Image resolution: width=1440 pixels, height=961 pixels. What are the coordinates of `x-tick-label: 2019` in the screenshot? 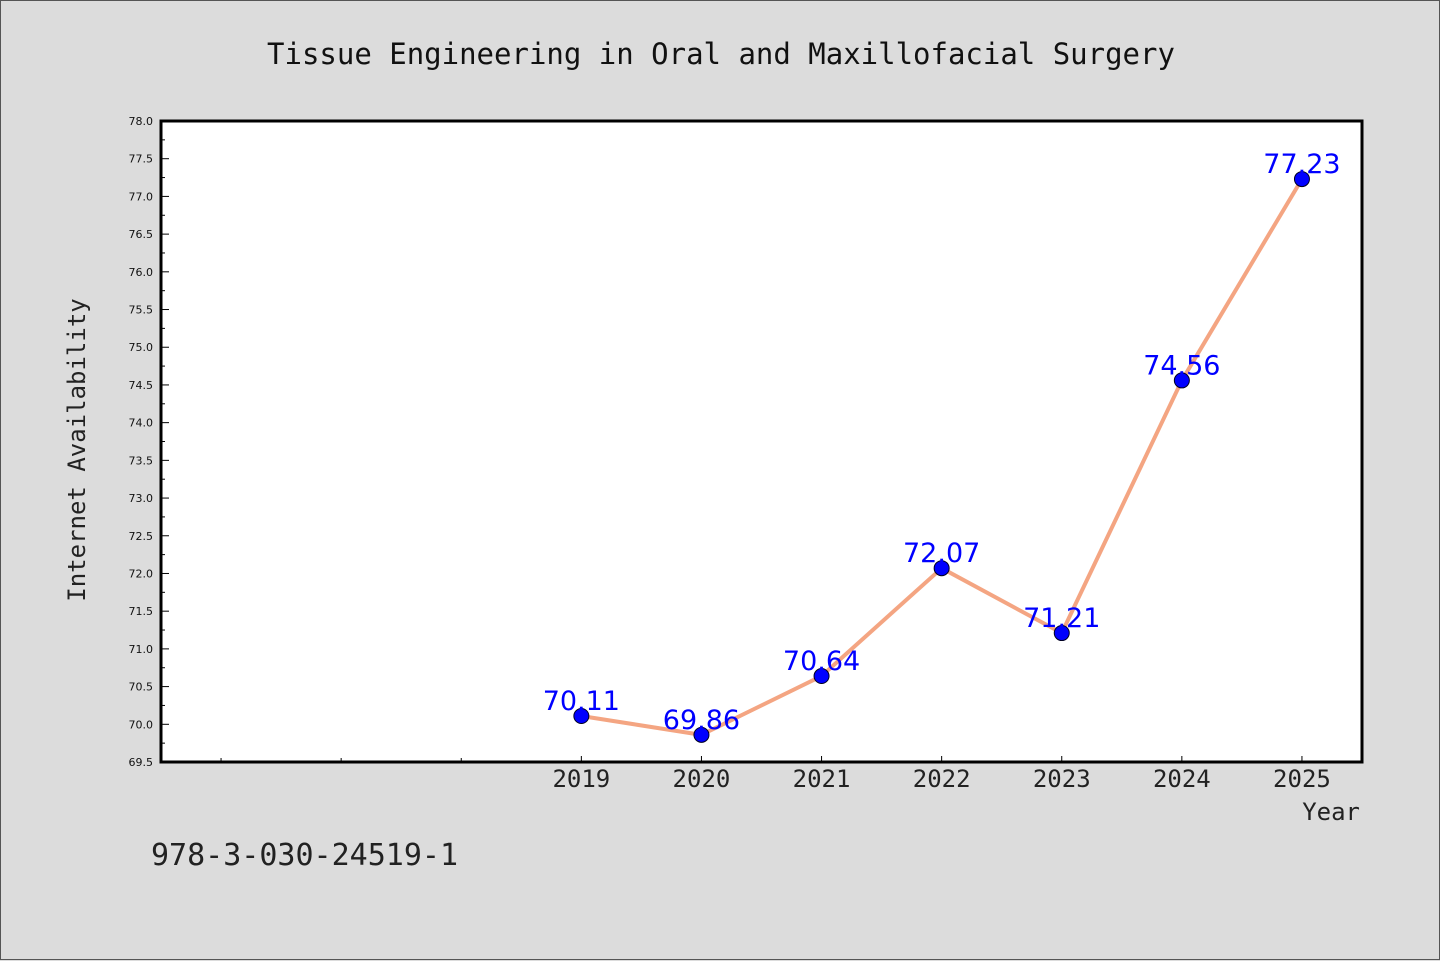 It's located at (581, 779).